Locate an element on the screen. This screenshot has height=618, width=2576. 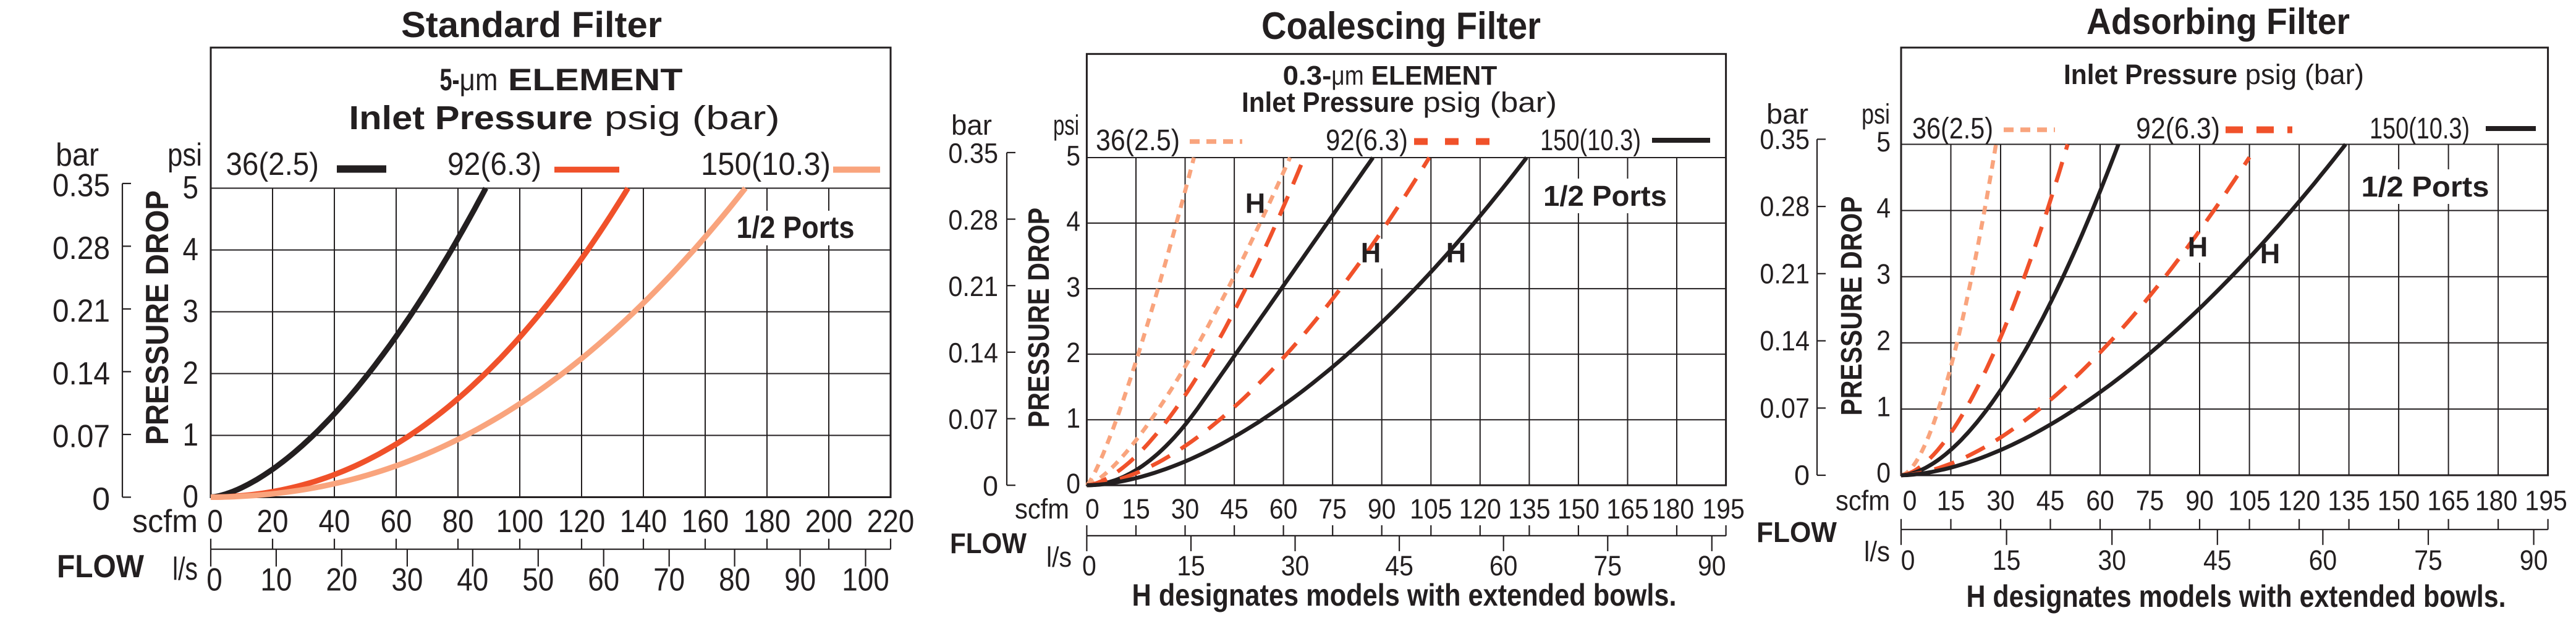
svg-text: μm is located at coordinates (479, 80).